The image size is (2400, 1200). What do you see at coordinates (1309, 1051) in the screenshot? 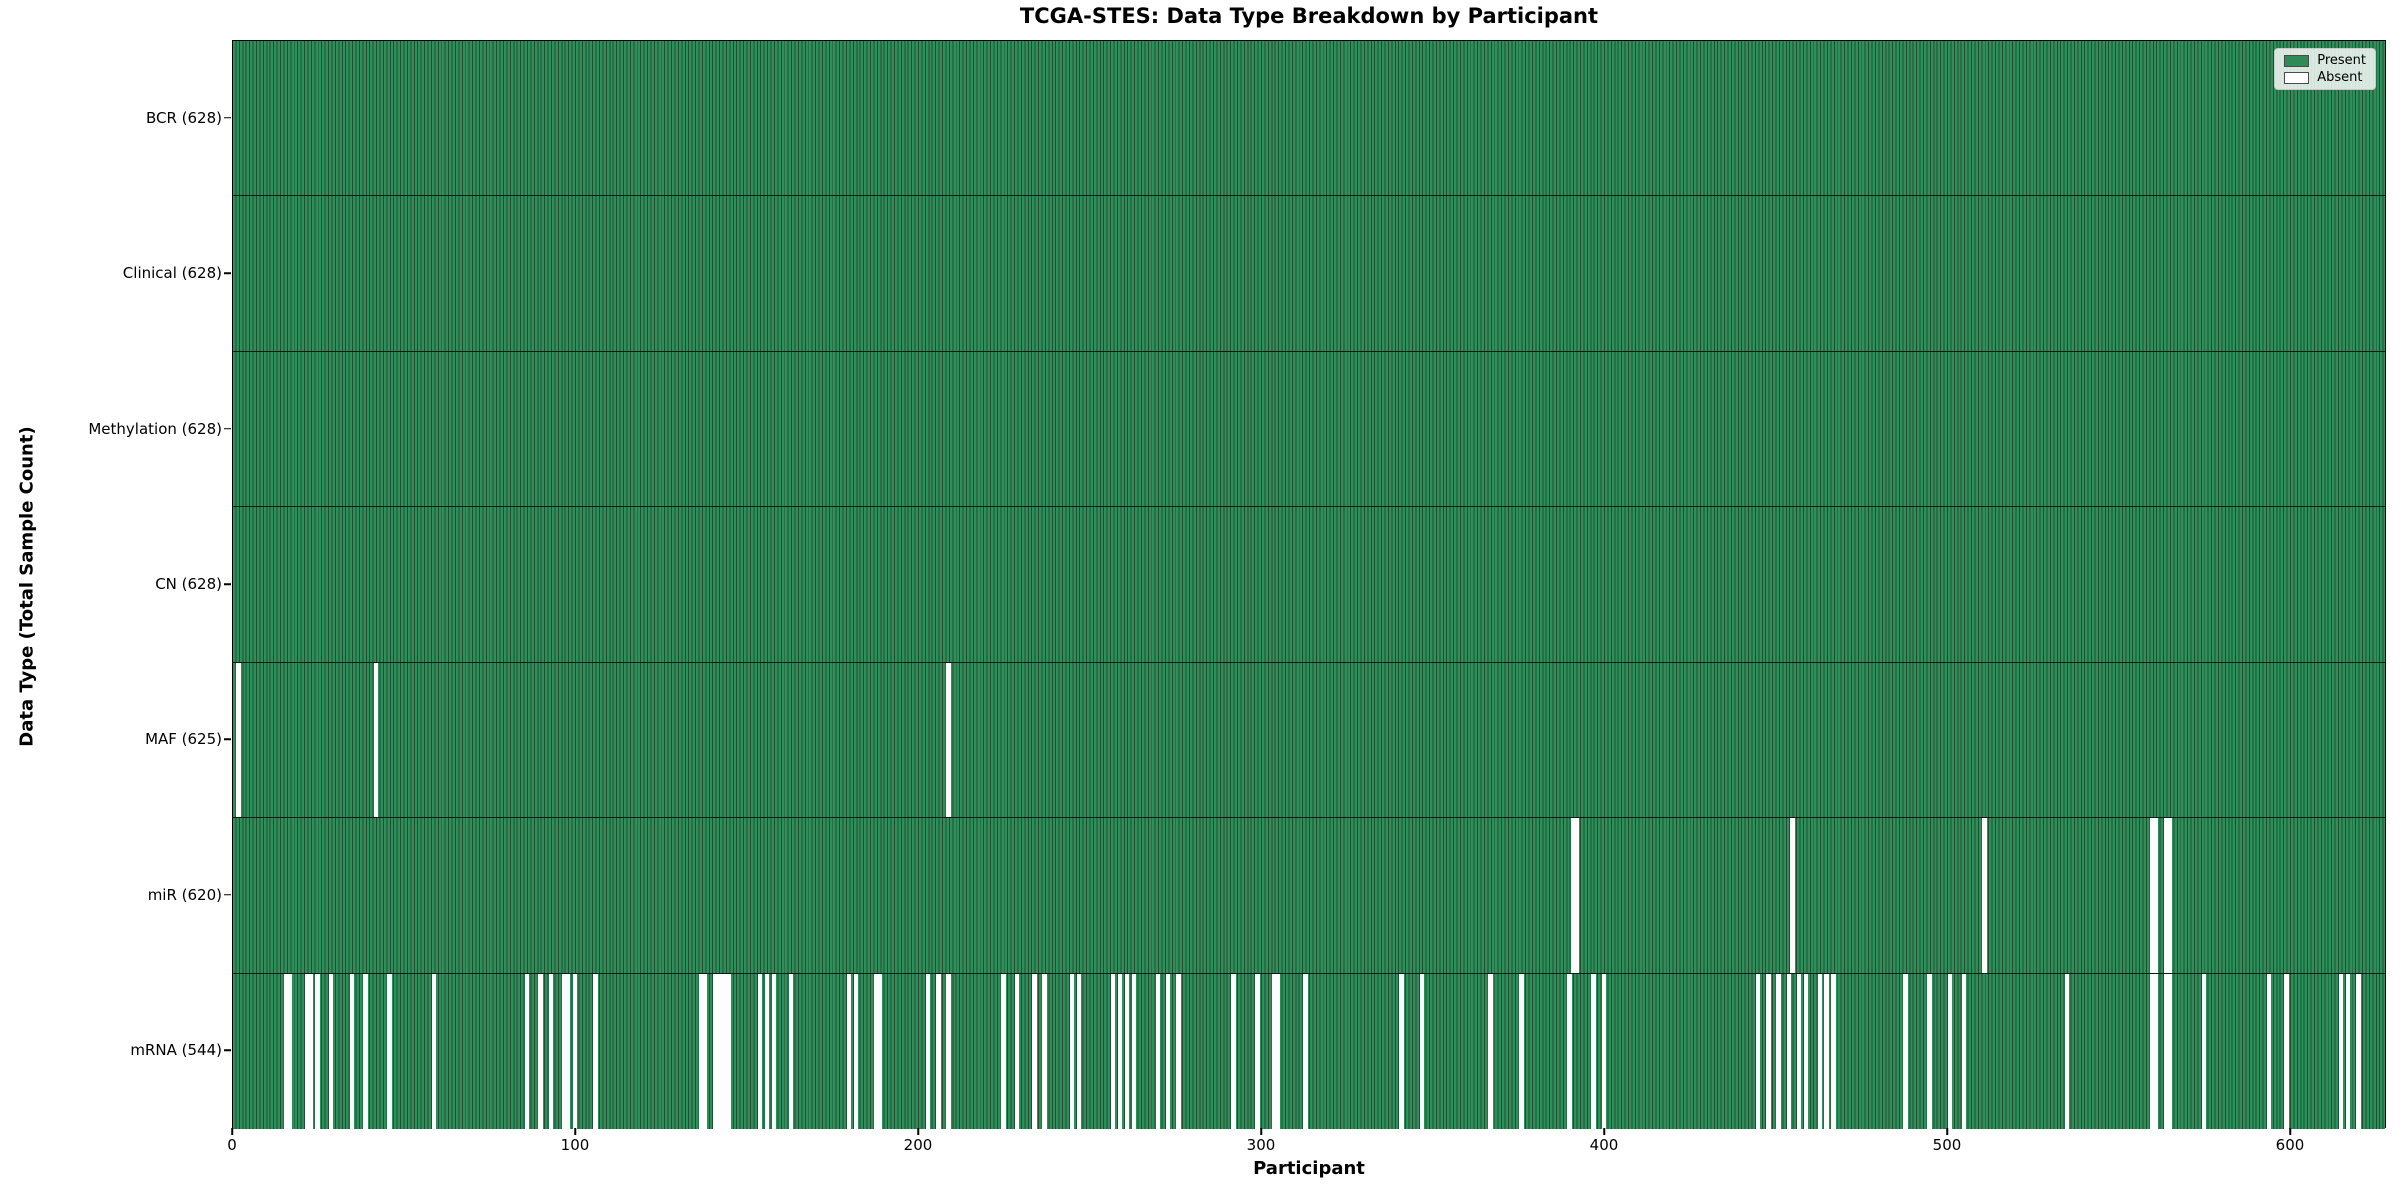
I see `row-mrna` at bounding box center [1309, 1051].